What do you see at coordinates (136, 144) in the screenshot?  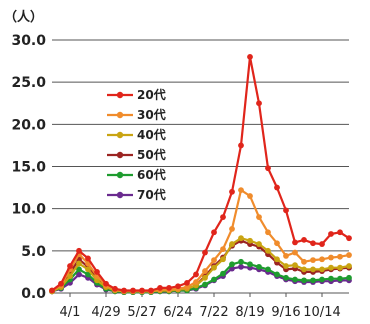 I see `legend: 20代 30代 40代 50代 60代 70代` at bounding box center [136, 144].